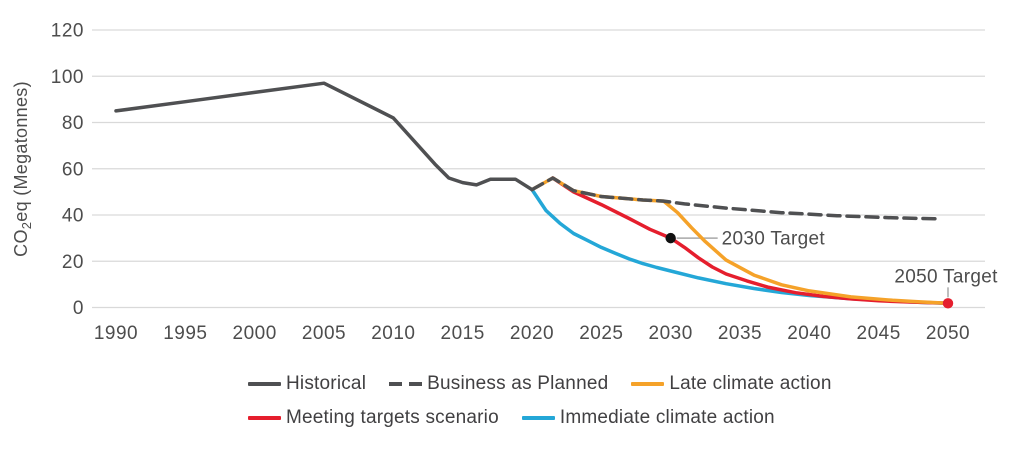 This screenshot has height=457, width=1024. I want to click on x-tick-label: 1990, so click(116, 333).